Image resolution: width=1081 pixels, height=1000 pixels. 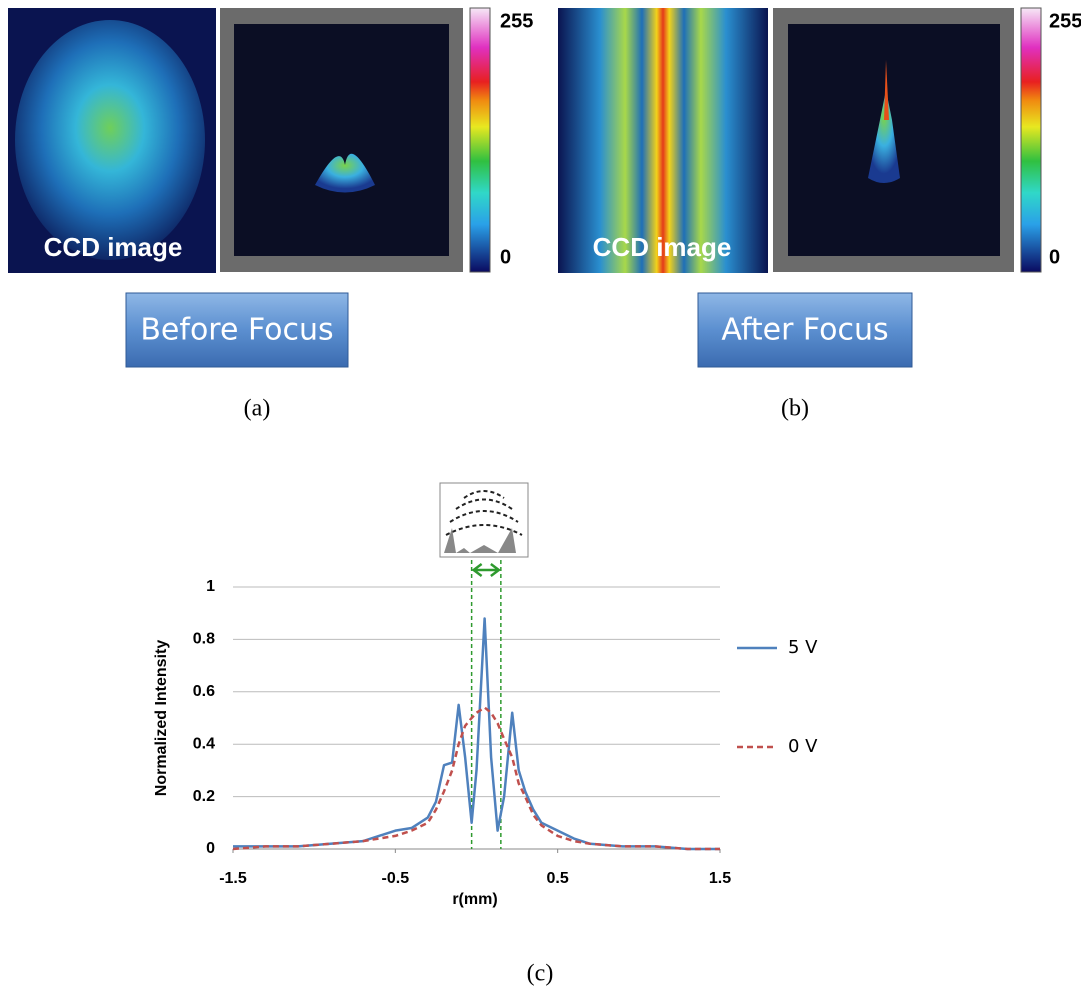 I want to click on focus-arrow, so click(x=486, y=570).